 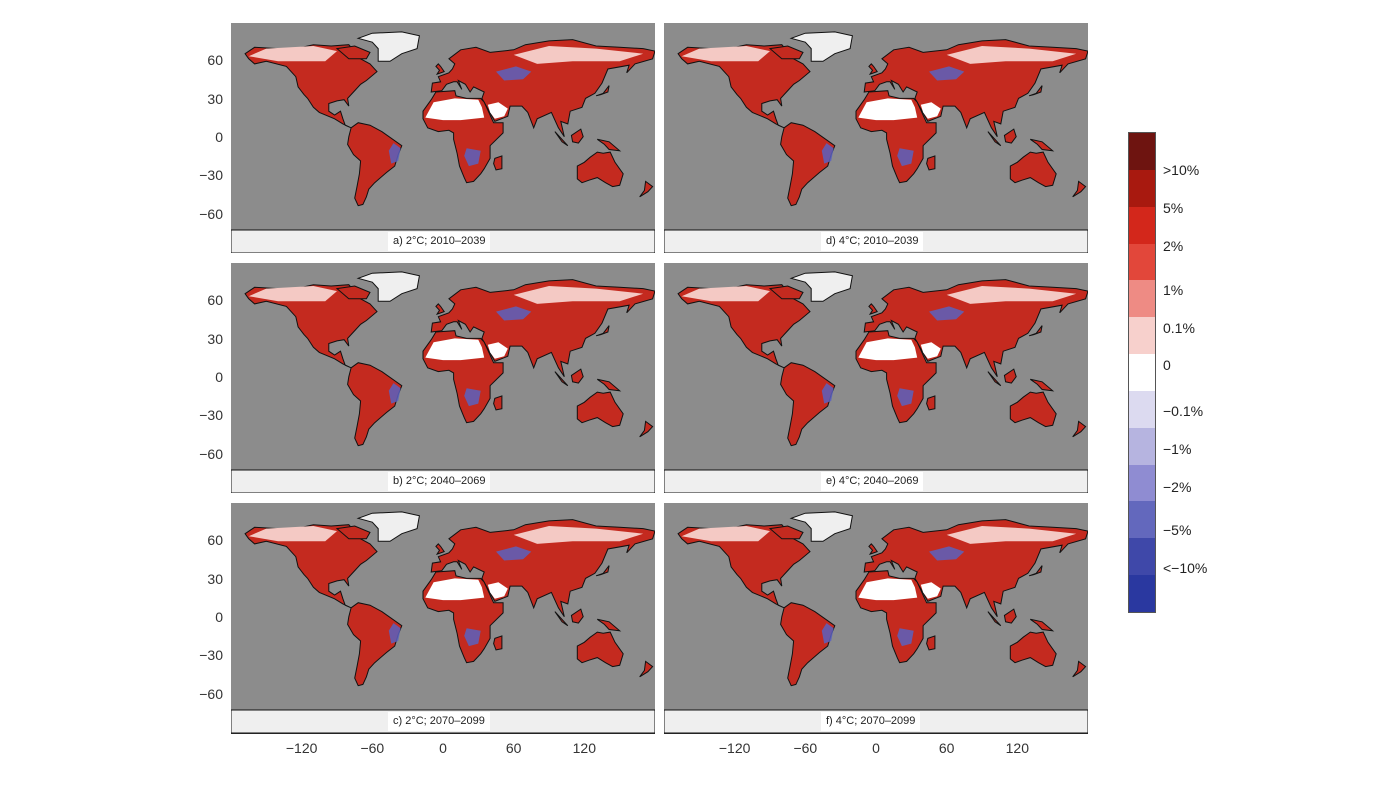 I want to click on colorbar-label: −5%, so click(x=1177, y=530).